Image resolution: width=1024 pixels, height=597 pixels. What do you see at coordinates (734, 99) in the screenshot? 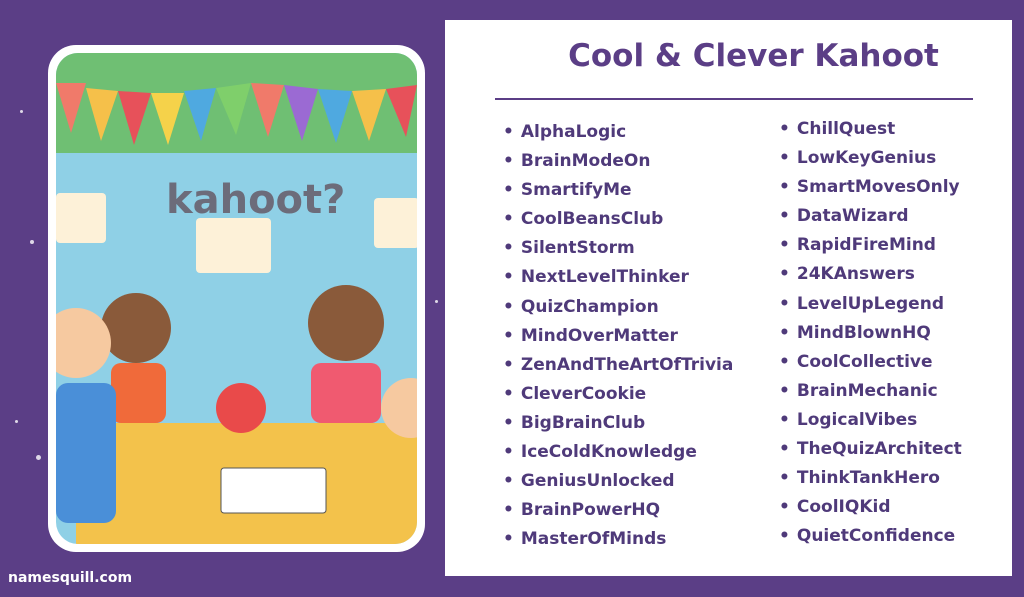
I see `title-divider` at bounding box center [734, 99].